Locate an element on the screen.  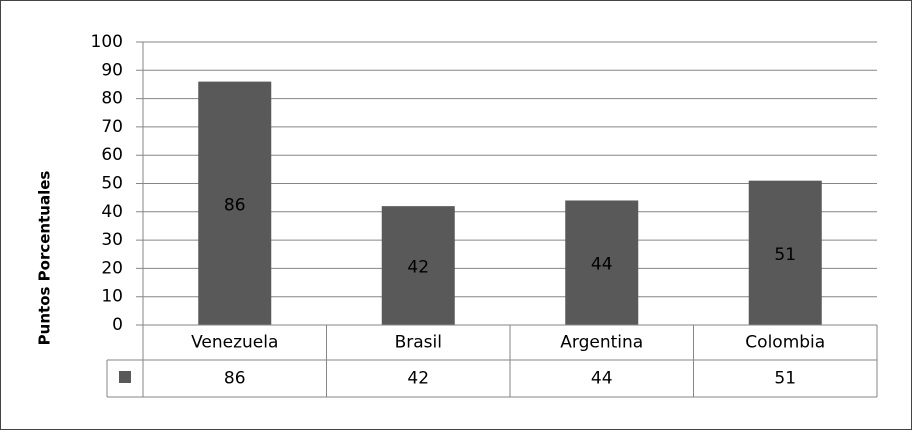
y-axis-label: Puntos Porcentuales is located at coordinates (45, 258).